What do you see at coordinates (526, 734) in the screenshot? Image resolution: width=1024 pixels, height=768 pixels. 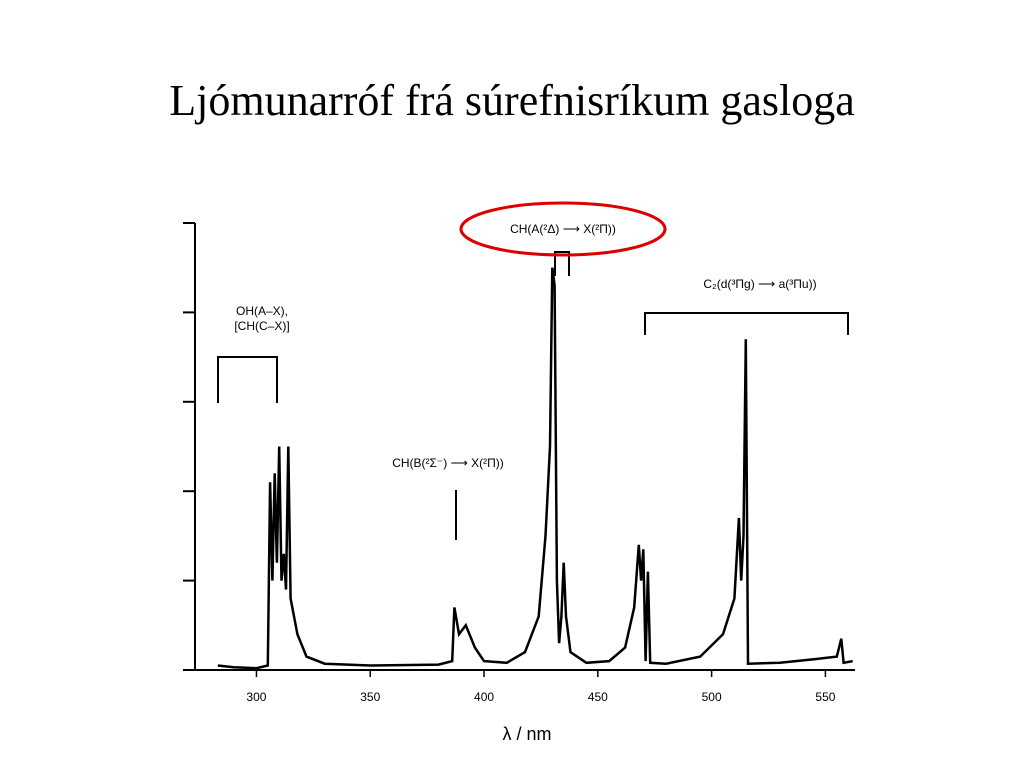 I see `x-axis-label: λ / nm` at bounding box center [526, 734].